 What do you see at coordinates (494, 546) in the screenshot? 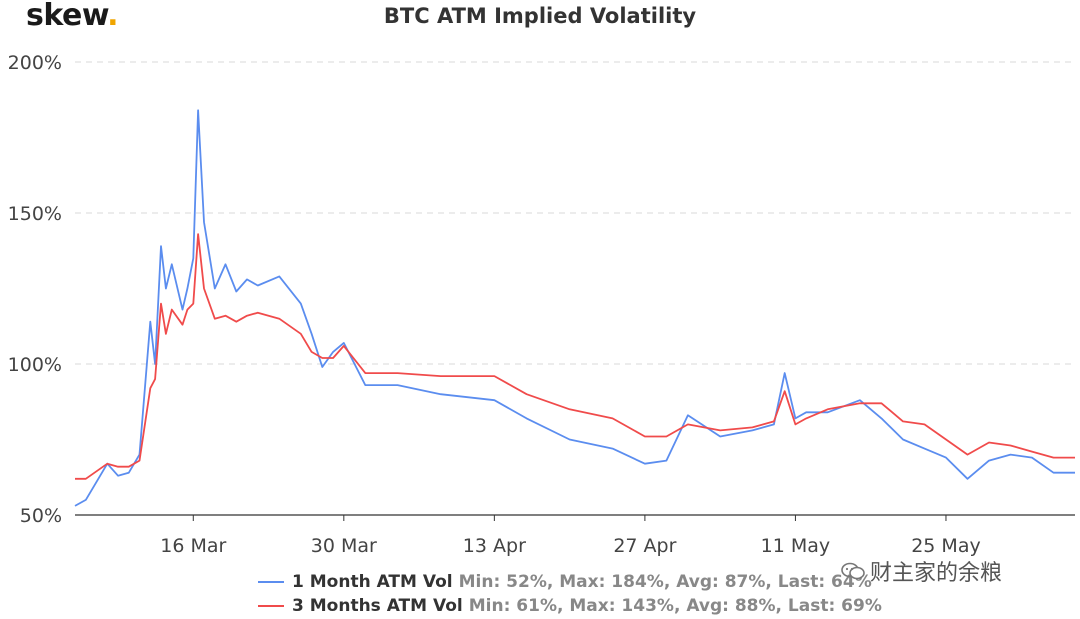
I see `x-tick-label: 13 Apr` at bounding box center [494, 546].